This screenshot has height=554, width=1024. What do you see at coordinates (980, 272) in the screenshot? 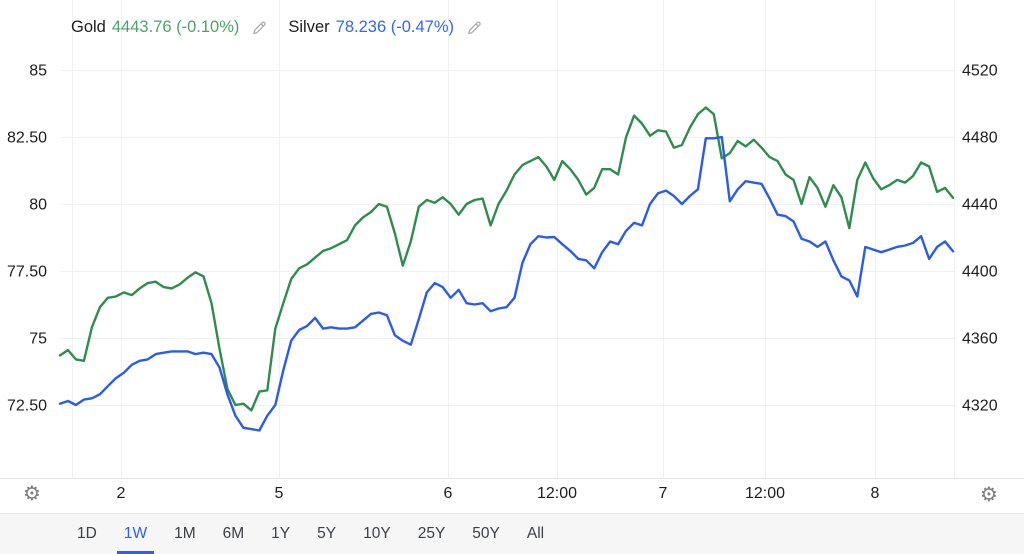
I see `right-axis-tick: 4400` at bounding box center [980, 272].